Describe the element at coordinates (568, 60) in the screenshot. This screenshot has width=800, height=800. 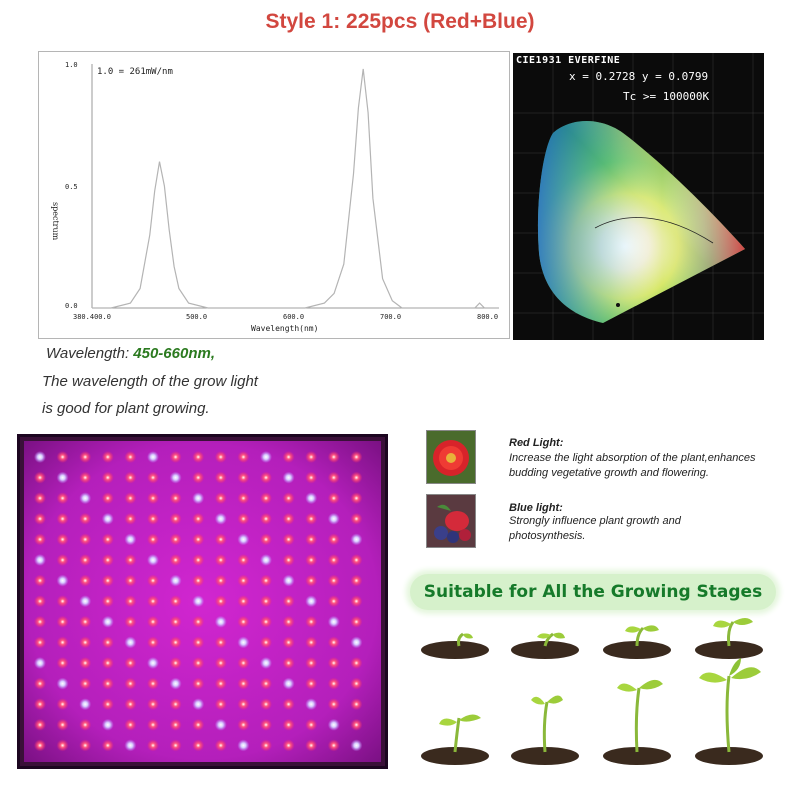
I see `cie-title: CIE1931 EVERFINE` at that location.